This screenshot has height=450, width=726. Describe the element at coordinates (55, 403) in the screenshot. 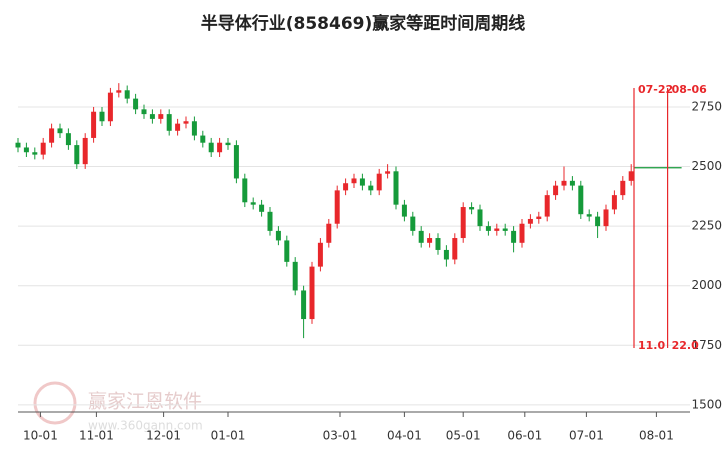

I see `watermark-logo` at that location.